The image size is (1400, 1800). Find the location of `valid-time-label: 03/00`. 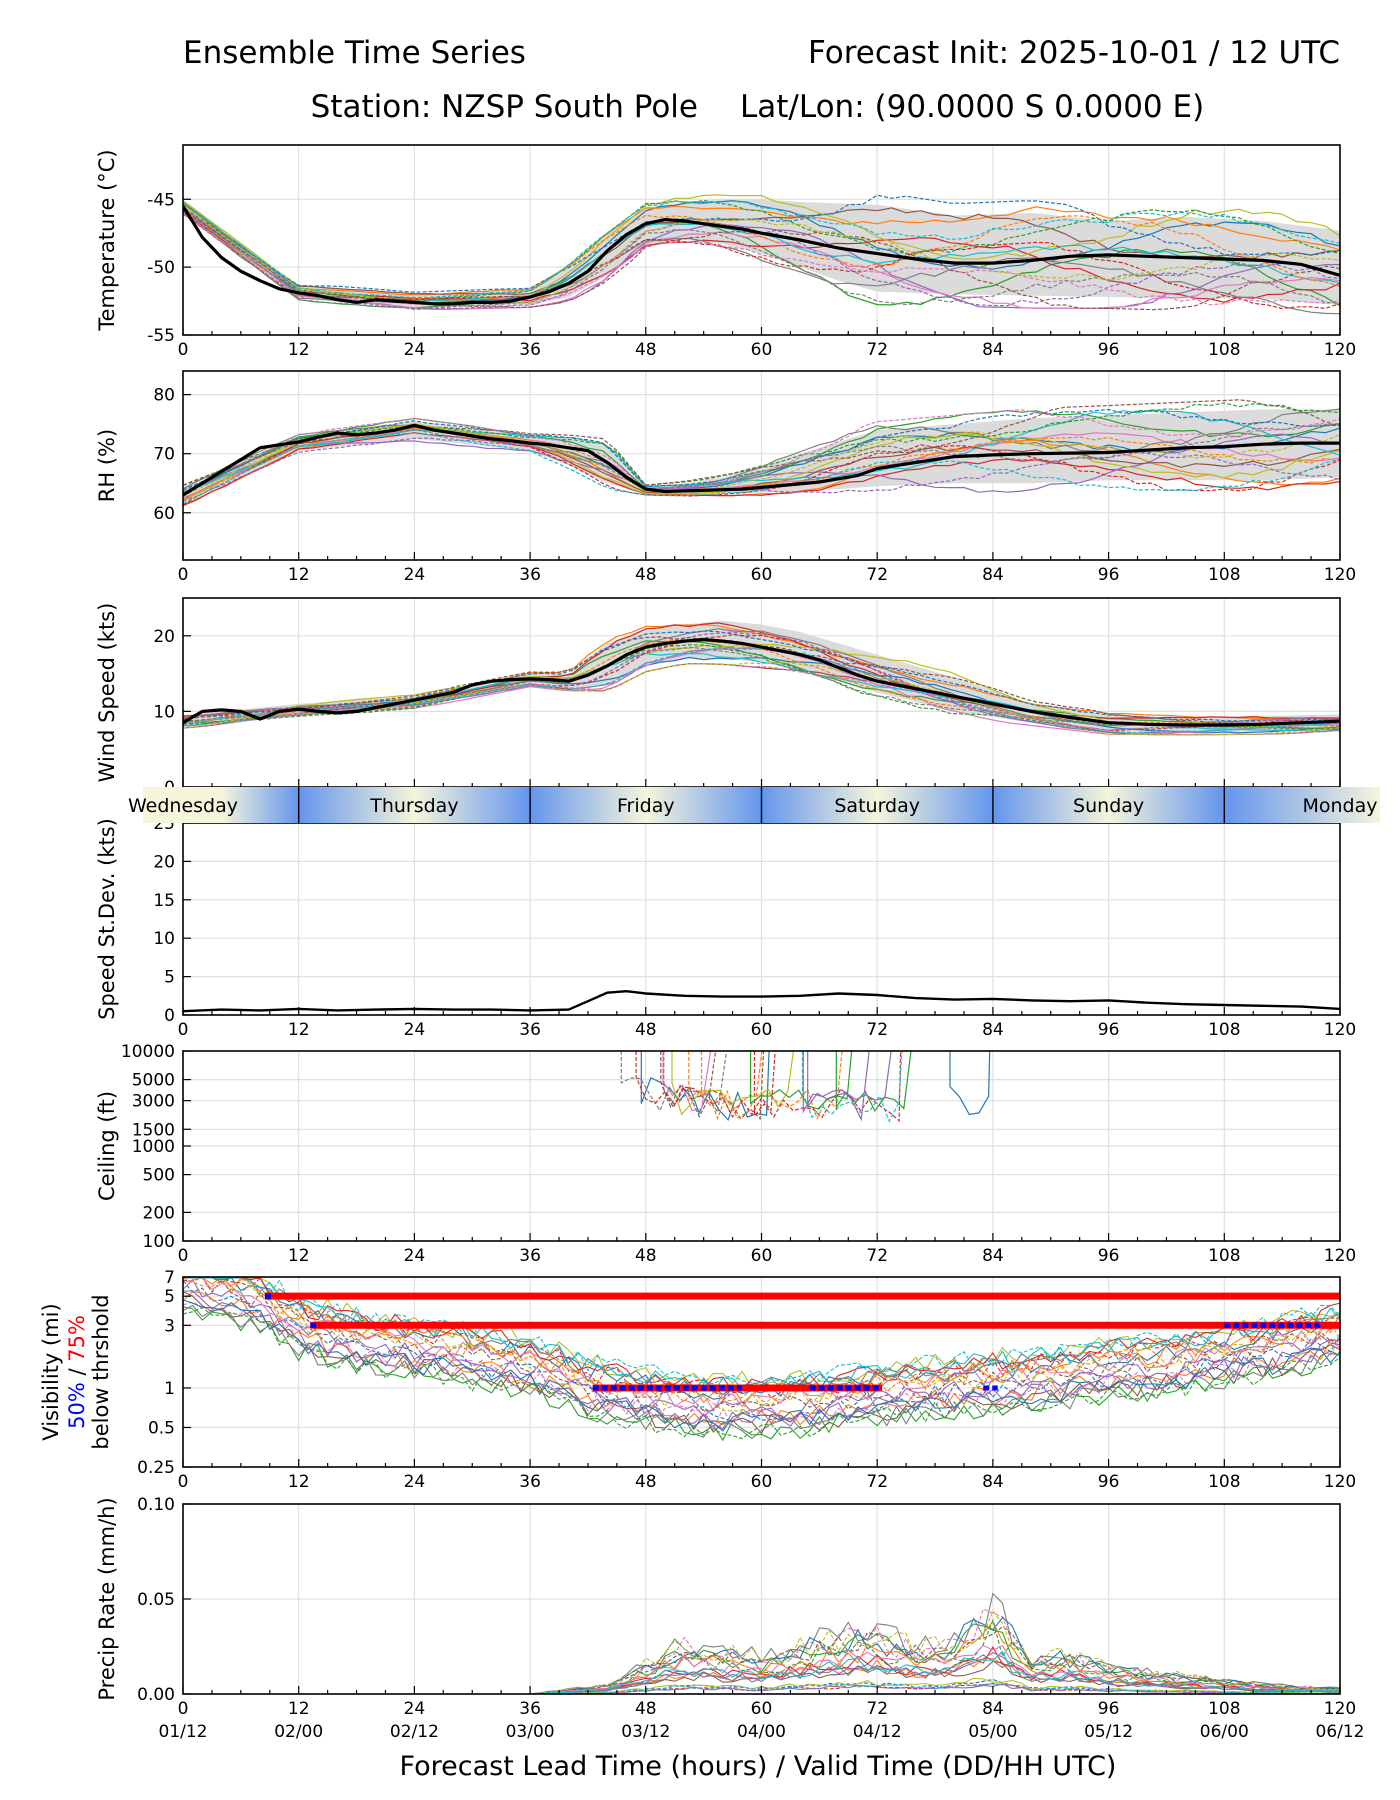

valid-time-label: 03/00 is located at coordinates (530, 1732).